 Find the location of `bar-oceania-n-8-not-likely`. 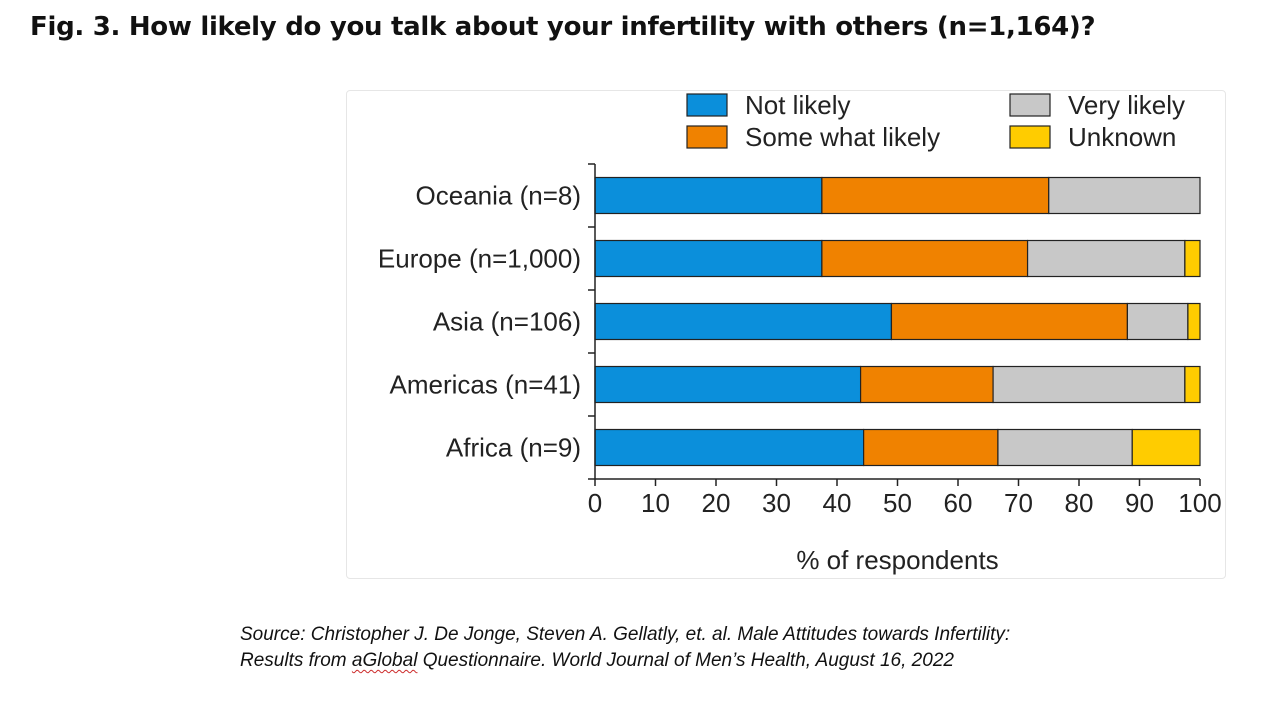

bar-oceania-n-8-not-likely is located at coordinates (708, 195).